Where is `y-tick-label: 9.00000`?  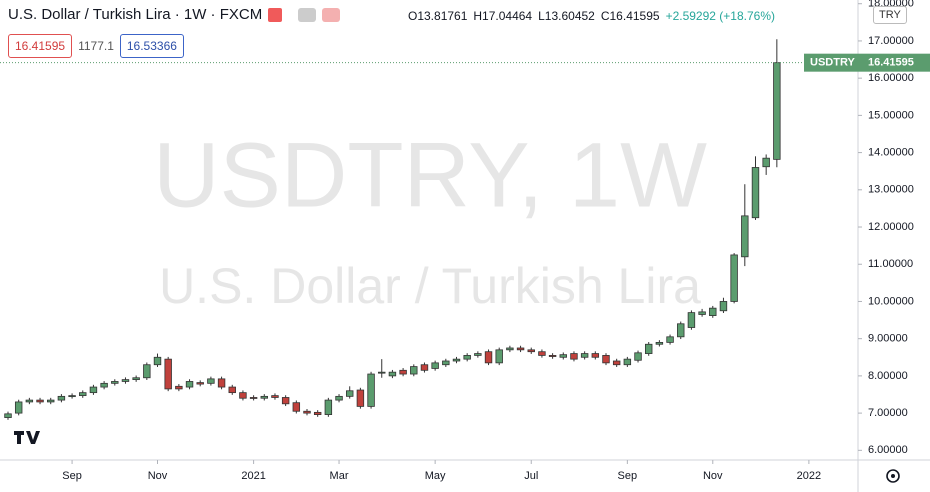
y-tick-label: 9.00000 is located at coordinates (888, 339).